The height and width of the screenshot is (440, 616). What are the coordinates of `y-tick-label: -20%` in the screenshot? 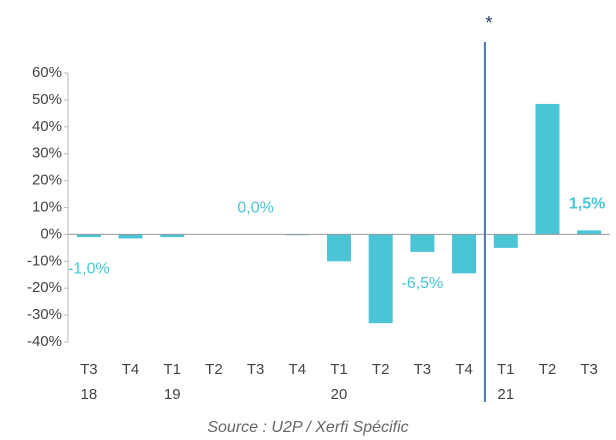 It's located at (44, 287).